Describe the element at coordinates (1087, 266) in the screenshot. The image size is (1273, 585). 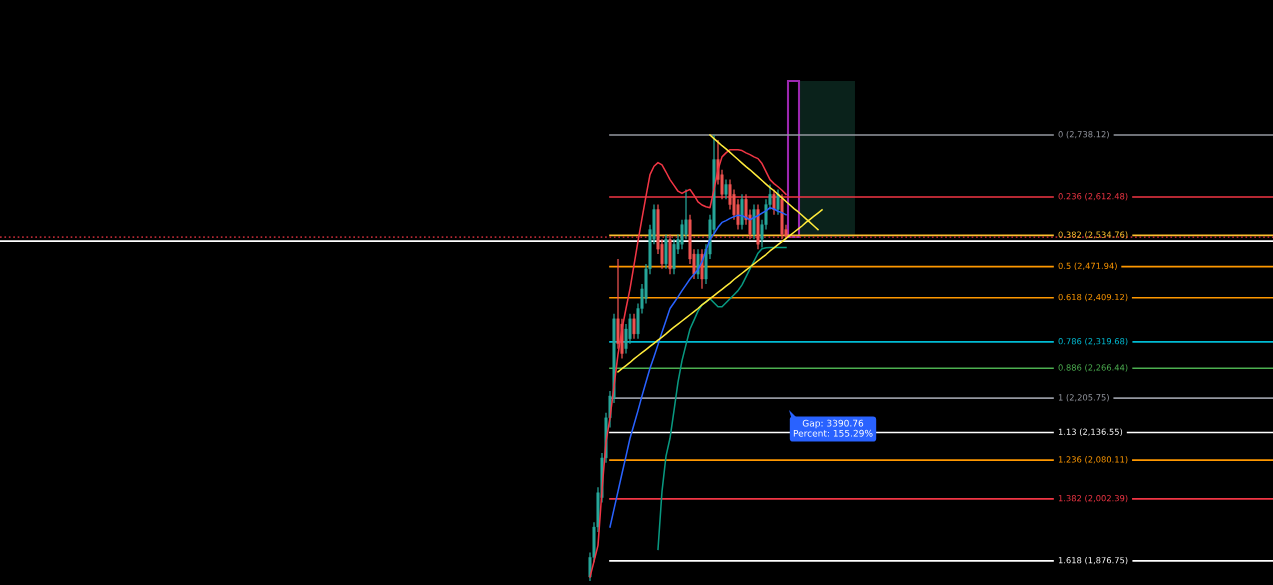
I see `text: 0.5 (2,471.94)` at that location.